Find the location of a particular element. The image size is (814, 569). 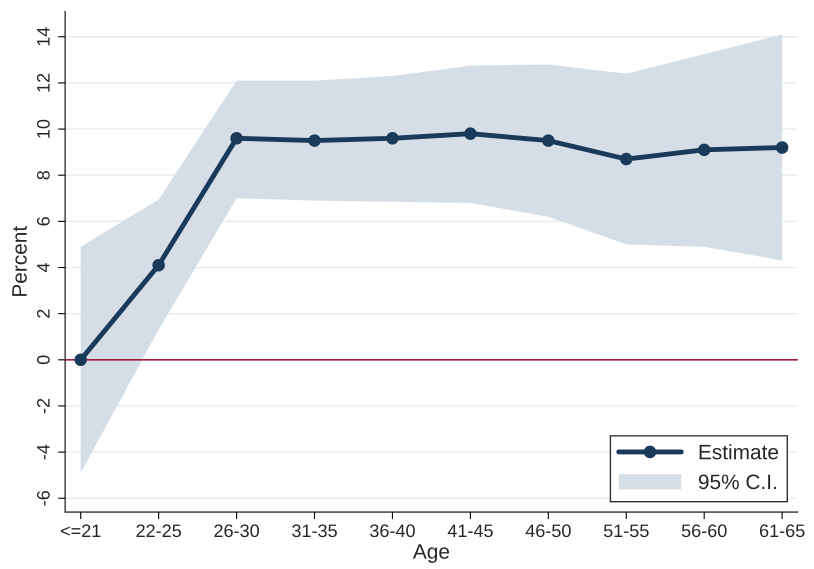

y-tick-label: -6 is located at coordinates (43, 498).